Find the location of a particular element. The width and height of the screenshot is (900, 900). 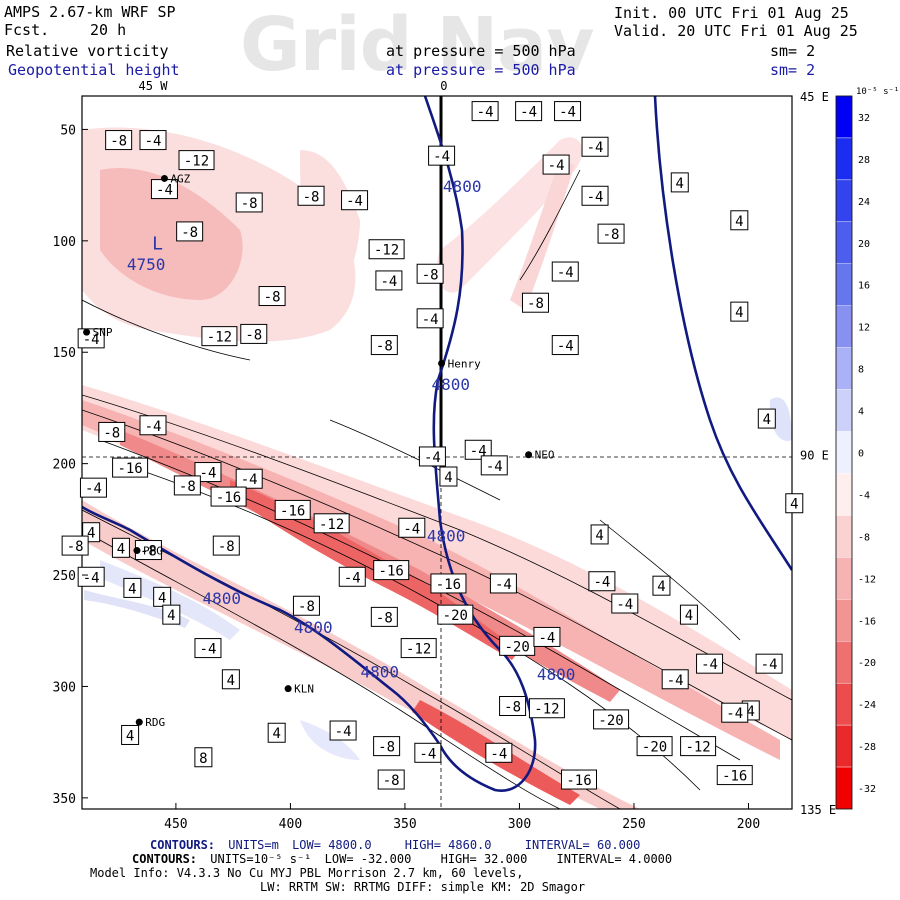

model-title: AMPS 2.67-km WRF SP is located at coordinates (90, 12).